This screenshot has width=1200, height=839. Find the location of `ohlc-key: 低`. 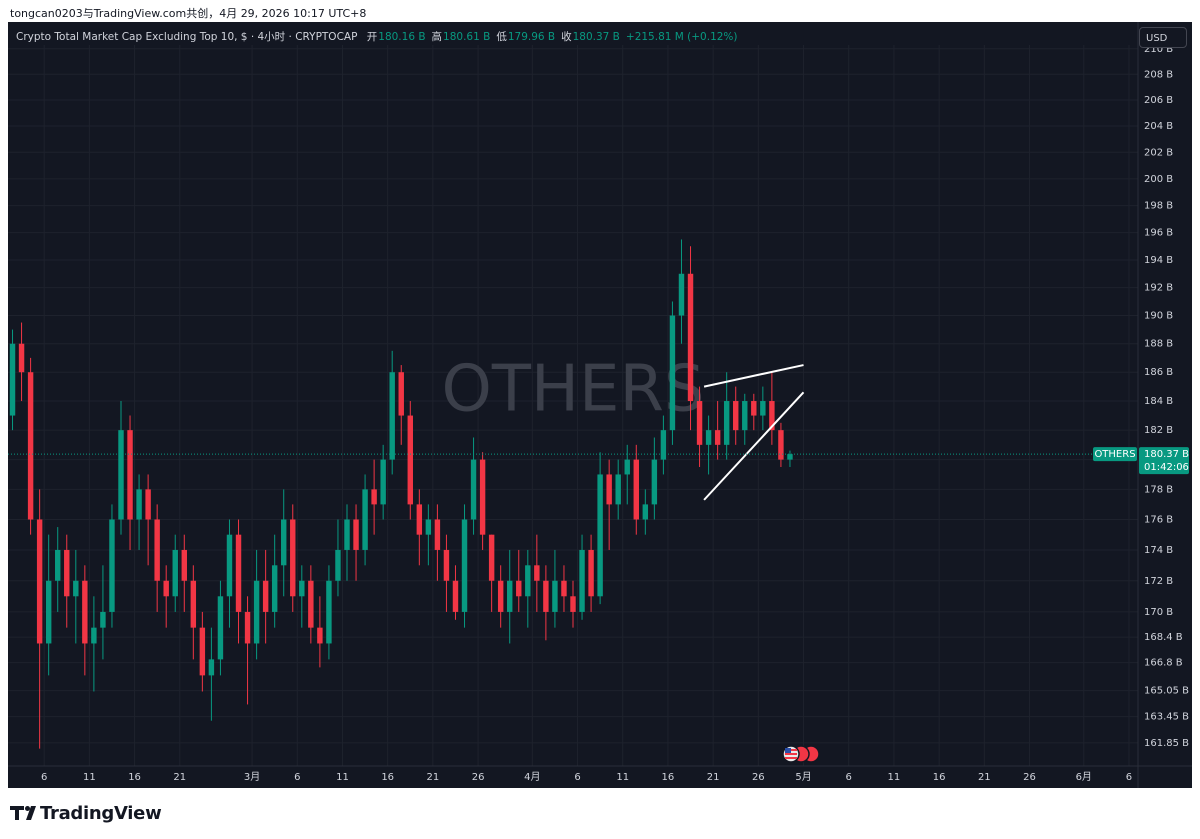

ohlc-key: 低 is located at coordinates (501, 37).